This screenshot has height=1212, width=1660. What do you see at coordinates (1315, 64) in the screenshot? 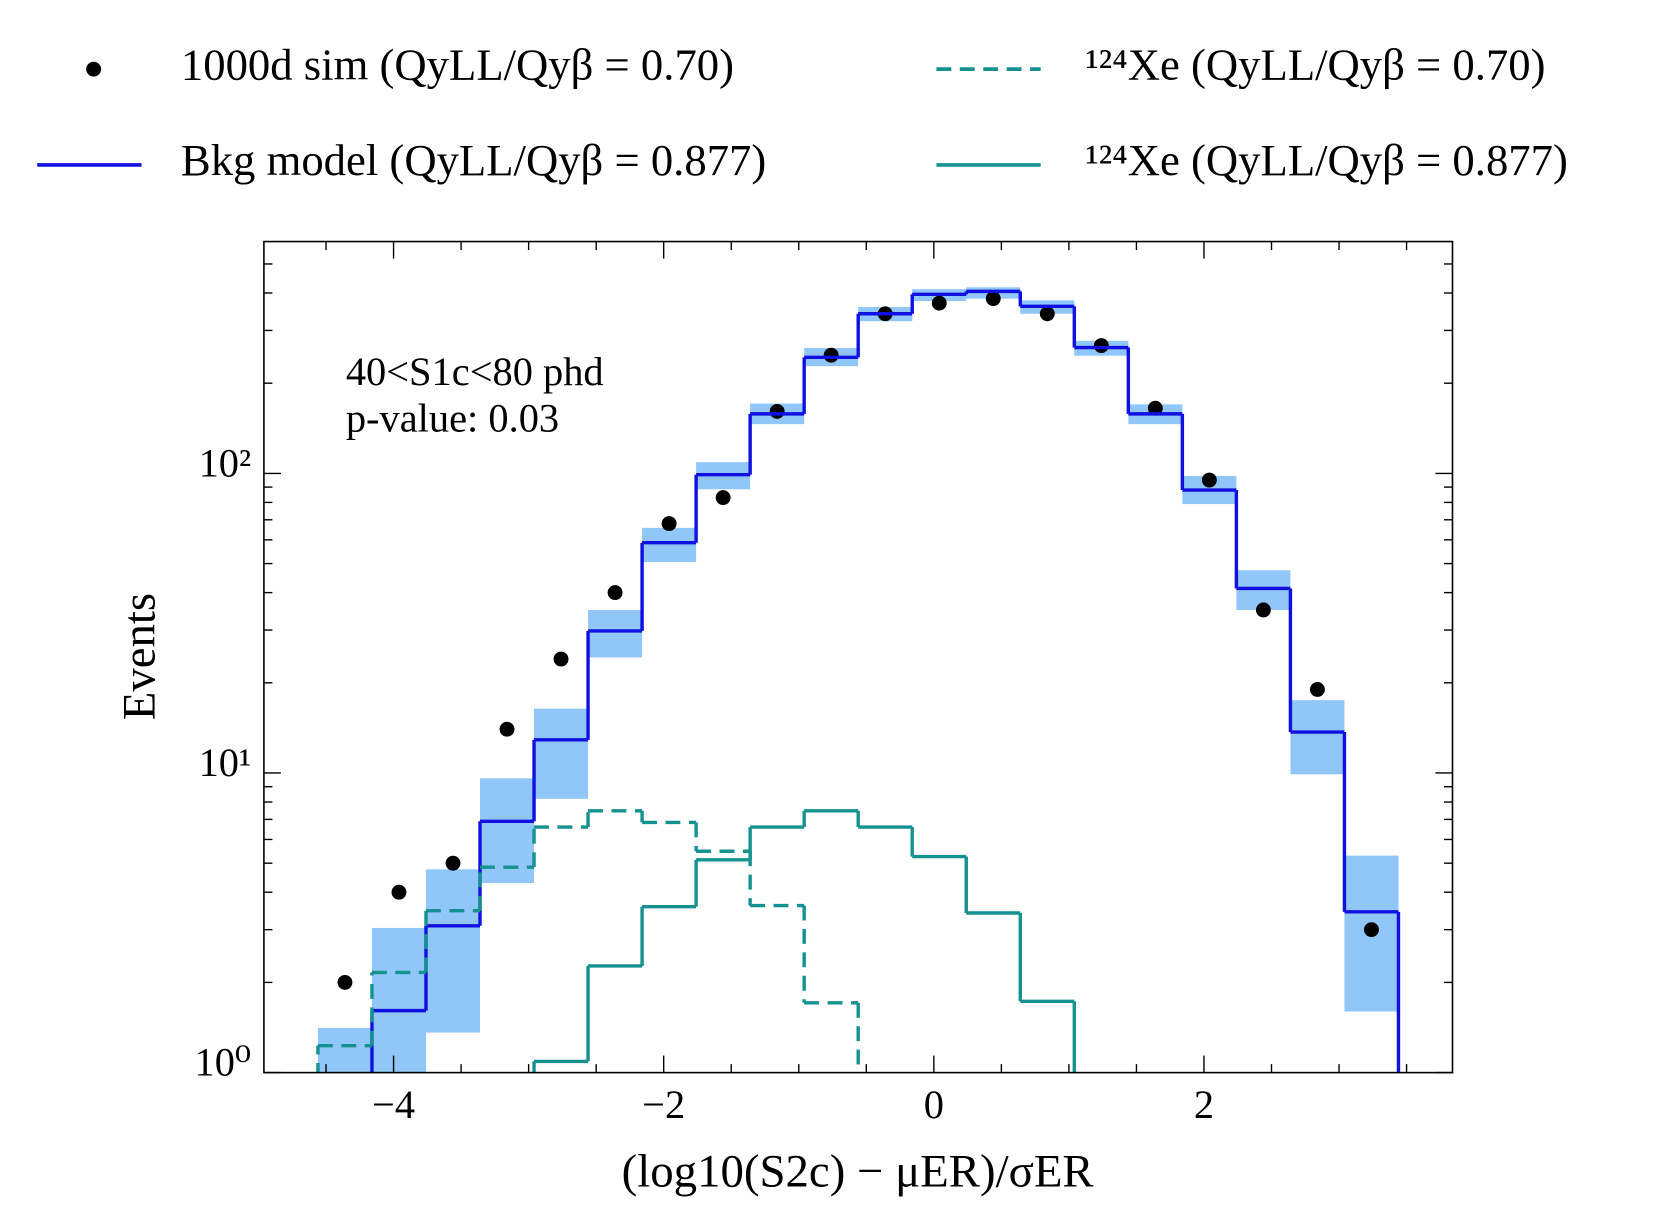
I see `legend-label: ¹²⁴Xe (QyLL/Qyβ = 0.70)` at bounding box center [1315, 64].